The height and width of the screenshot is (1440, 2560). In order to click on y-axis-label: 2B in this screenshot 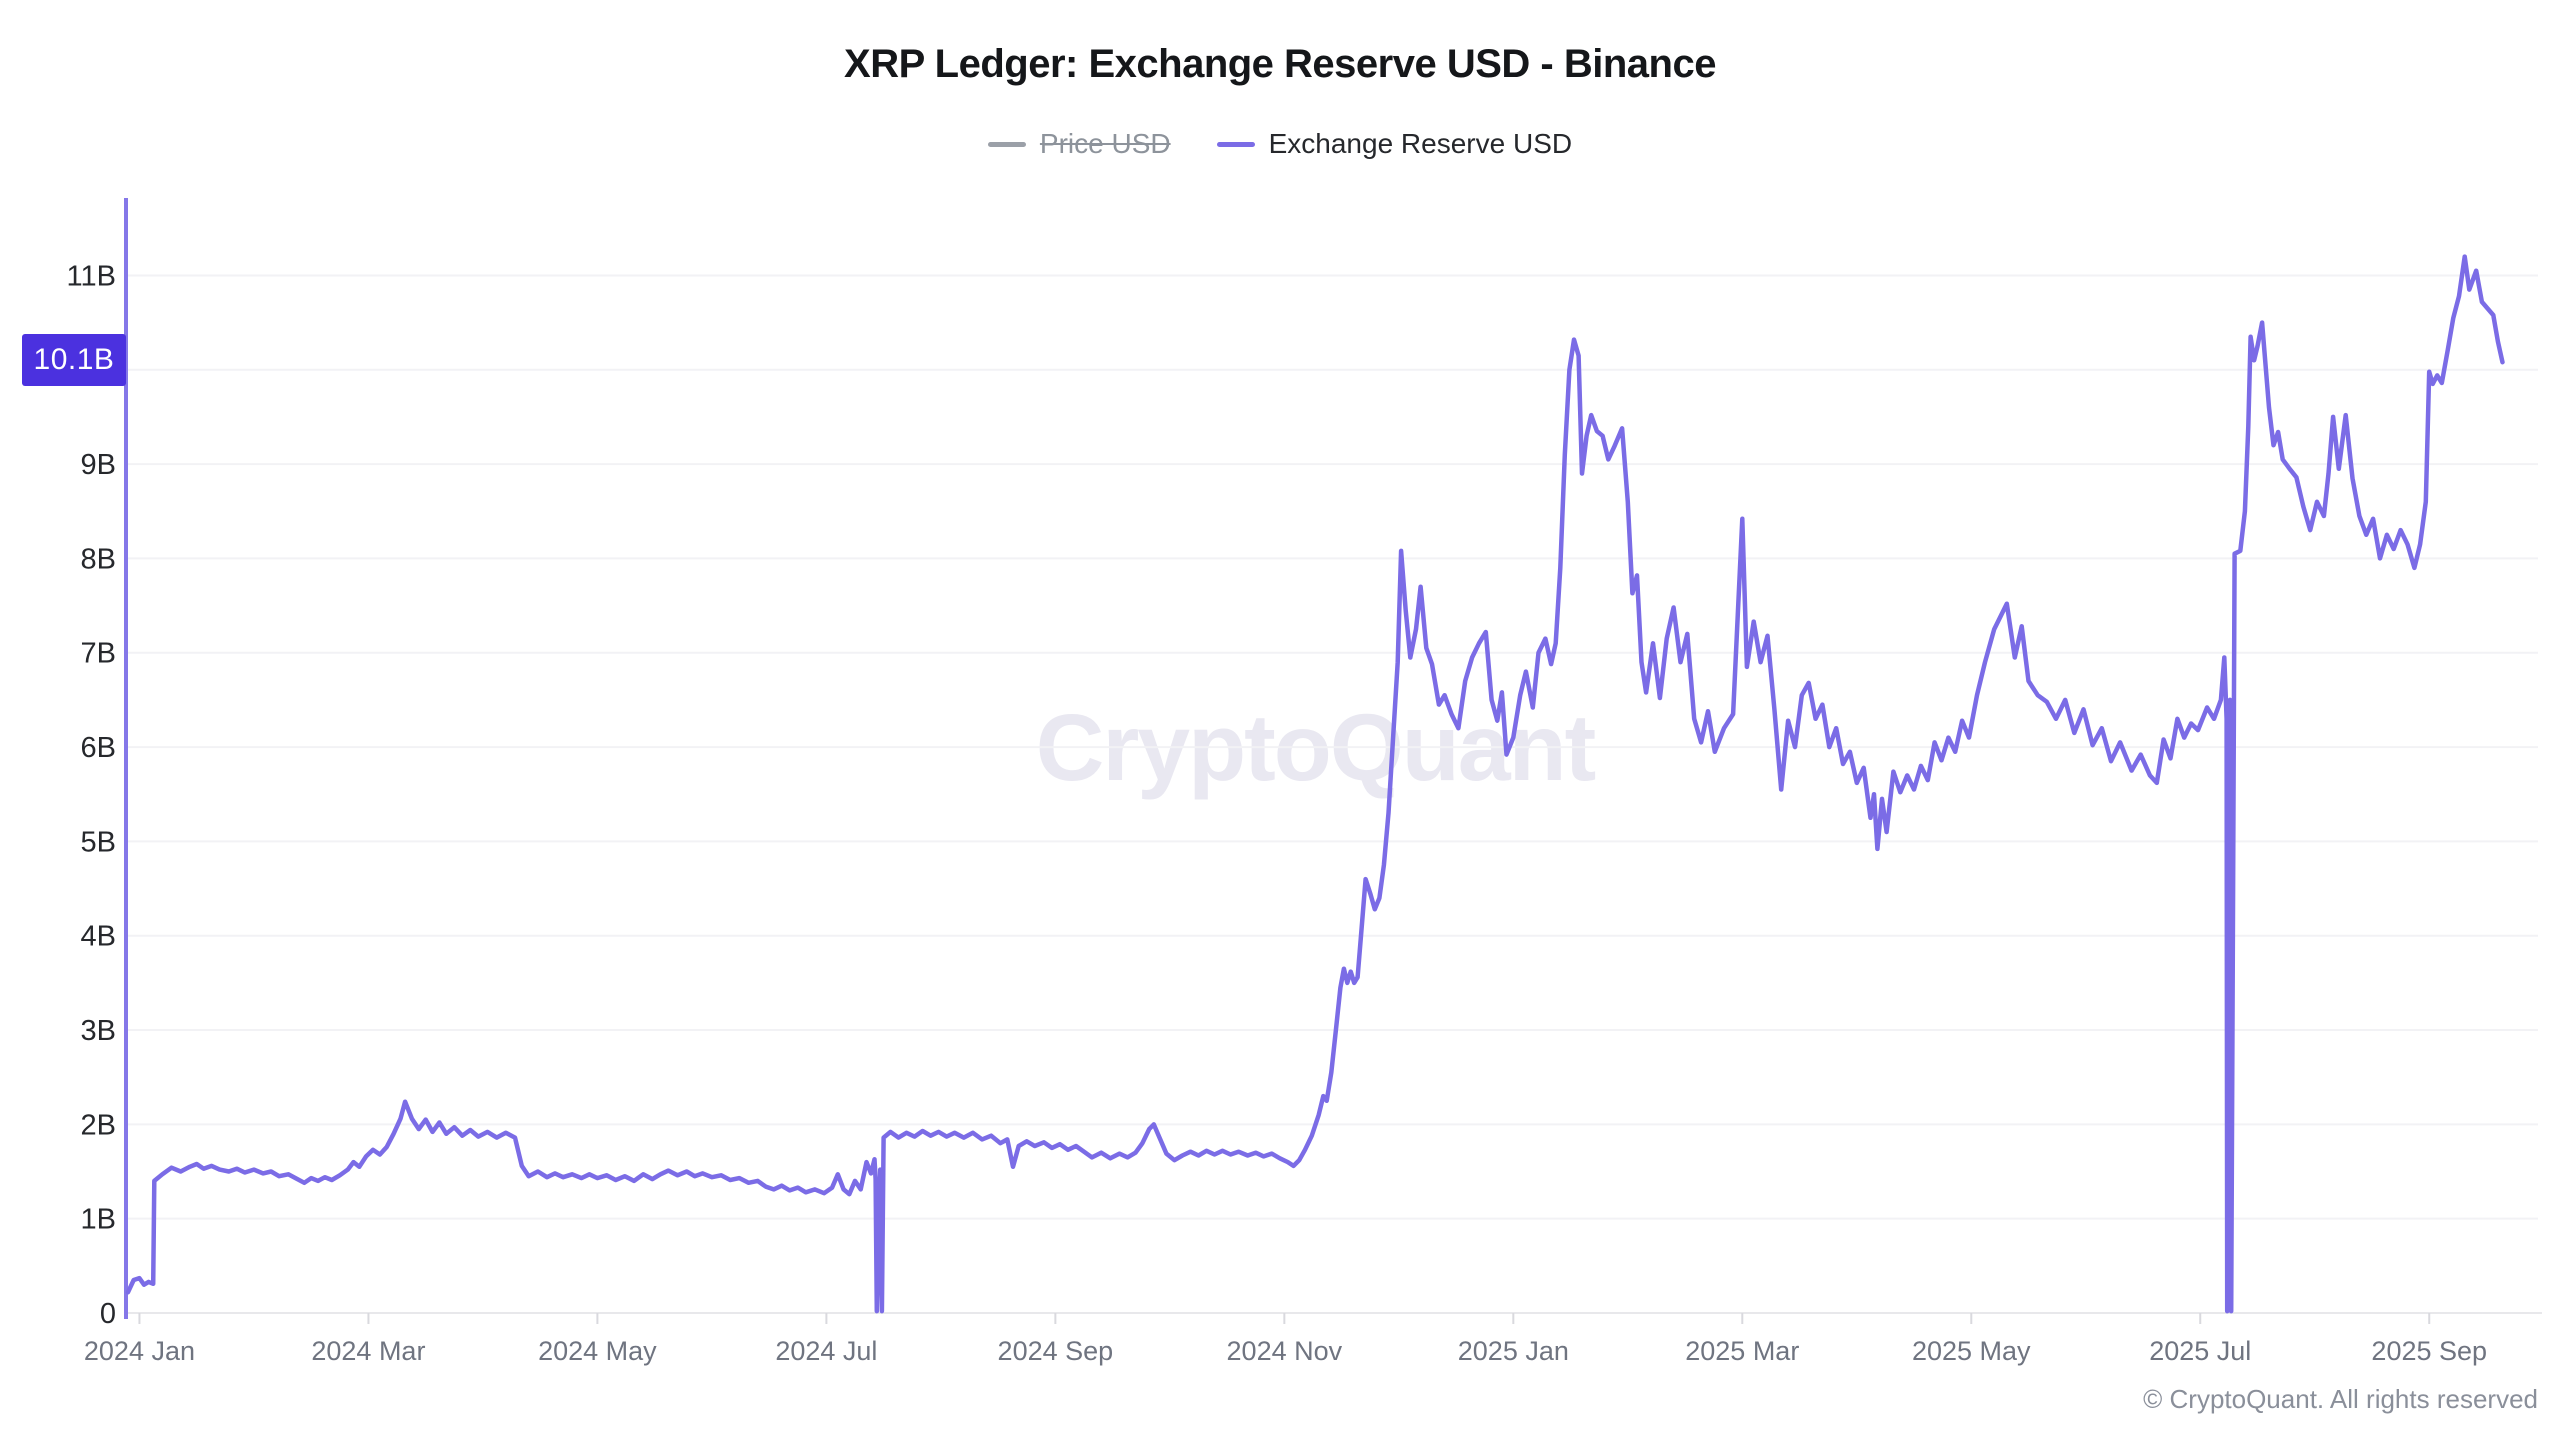, I will do `click(98, 1125)`.